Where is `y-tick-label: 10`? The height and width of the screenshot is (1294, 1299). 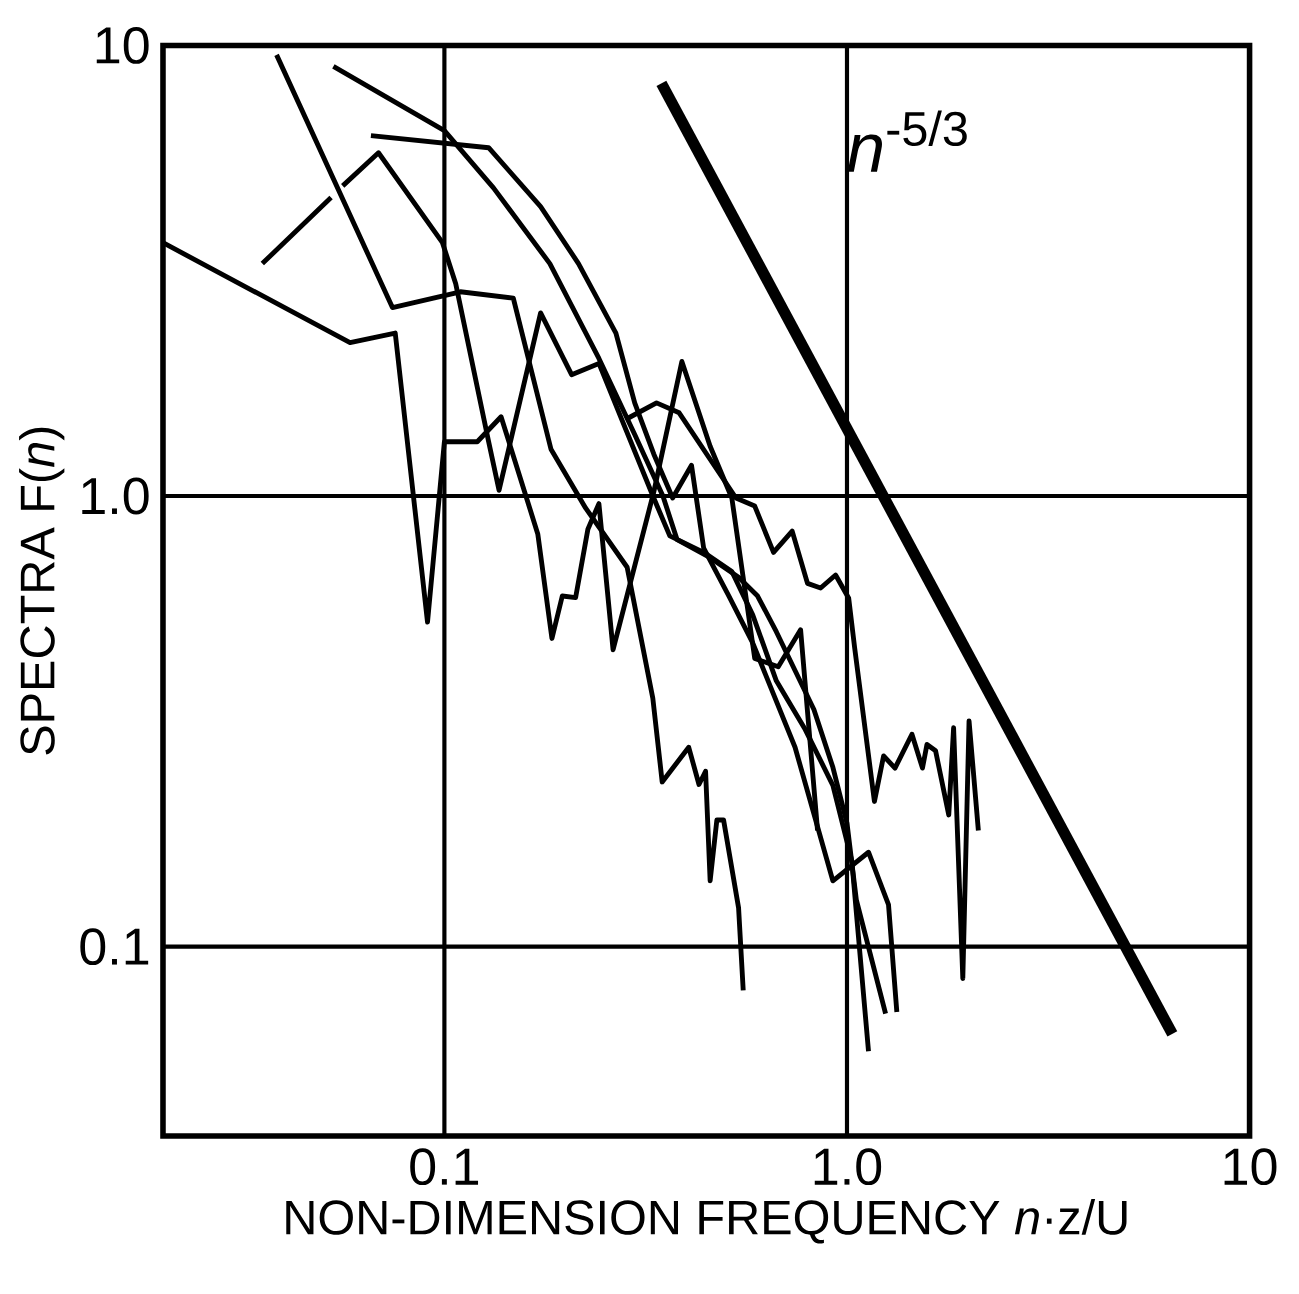
y-tick-label: 10 is located at coordinates (122, 45).